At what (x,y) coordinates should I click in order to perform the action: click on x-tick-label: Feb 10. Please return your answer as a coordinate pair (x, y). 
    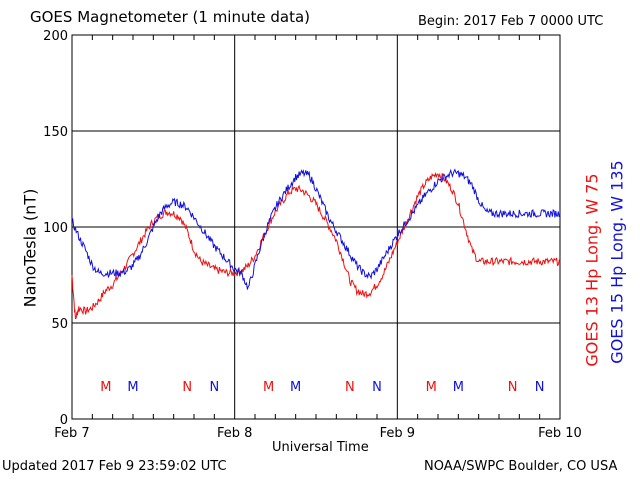
    Looking at the image, I should click on (560, 433).